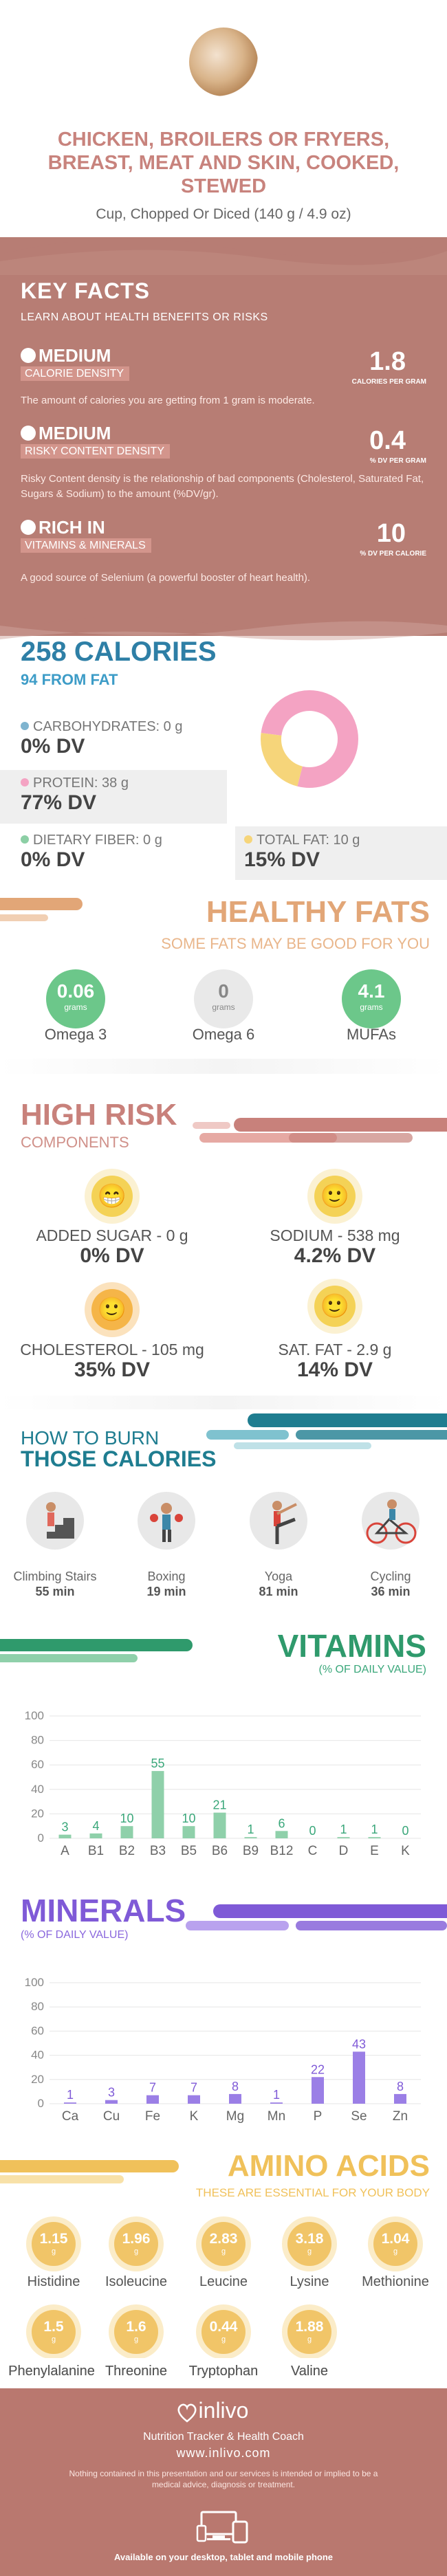  Describe the element at coordinates (113, 797) in the screenshot. I see `protein-highlight-bar` at that location.